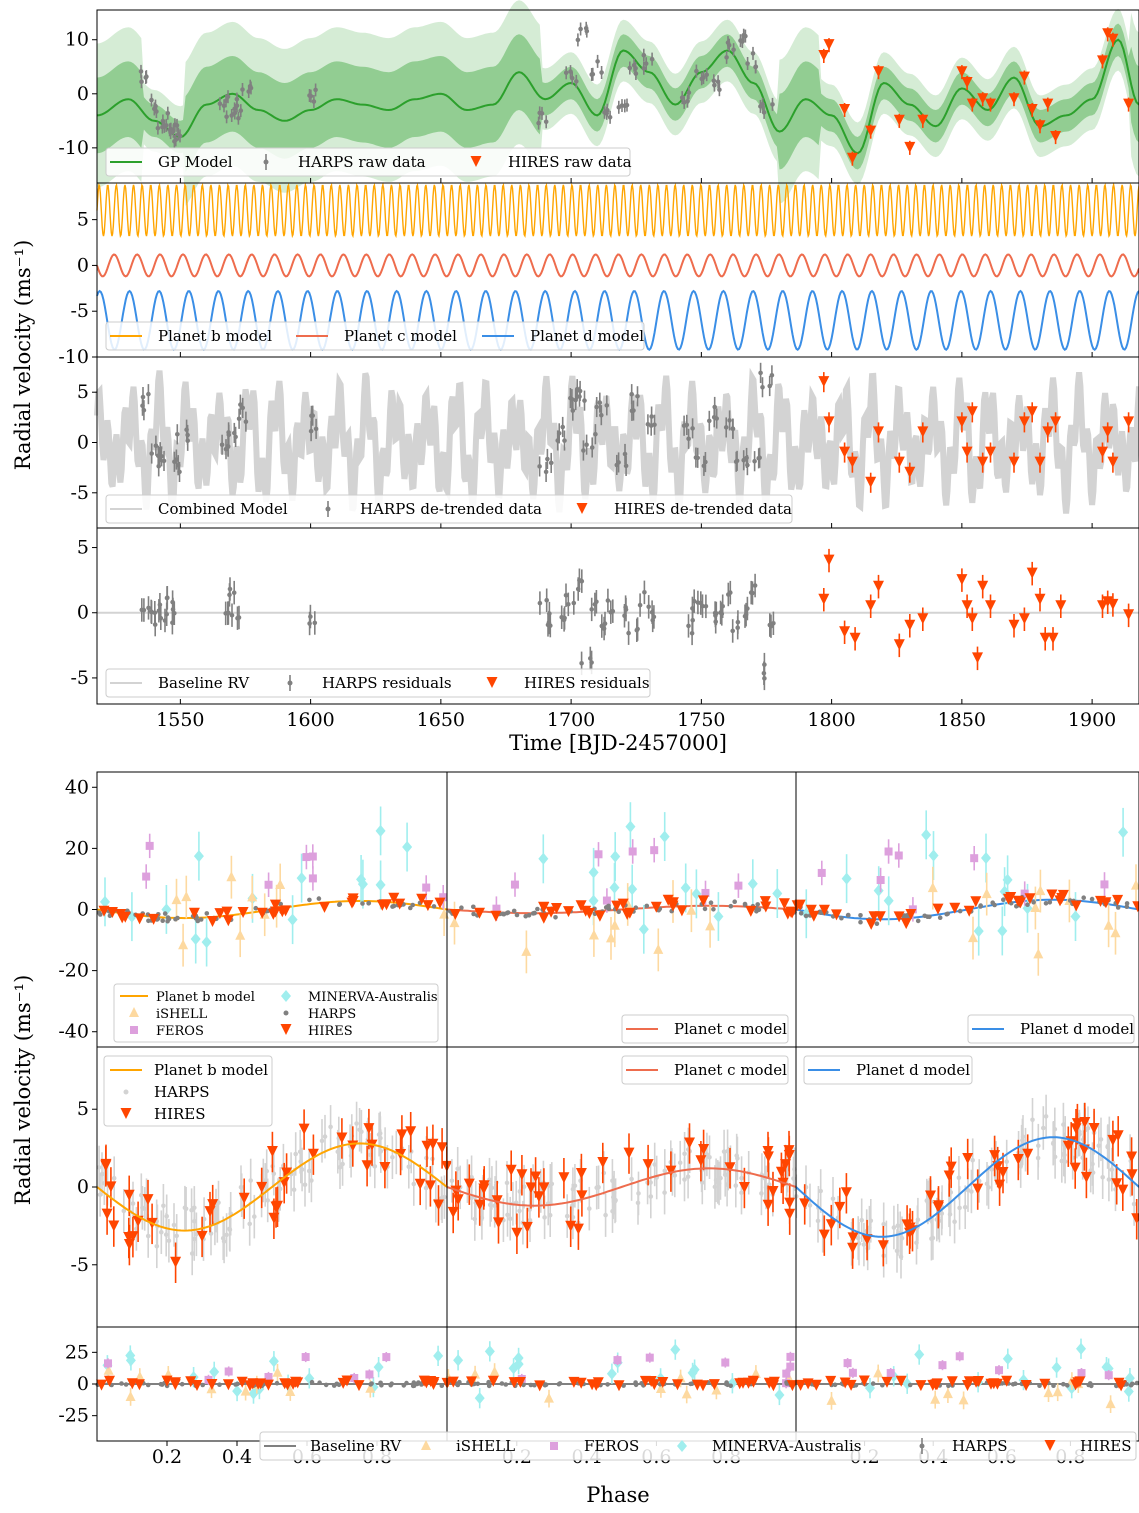 This screenshot has width=1139, height=1513. Describe the element at coordinates (871, 131) in the screenshot. I see `hires-raw-point` at that location.